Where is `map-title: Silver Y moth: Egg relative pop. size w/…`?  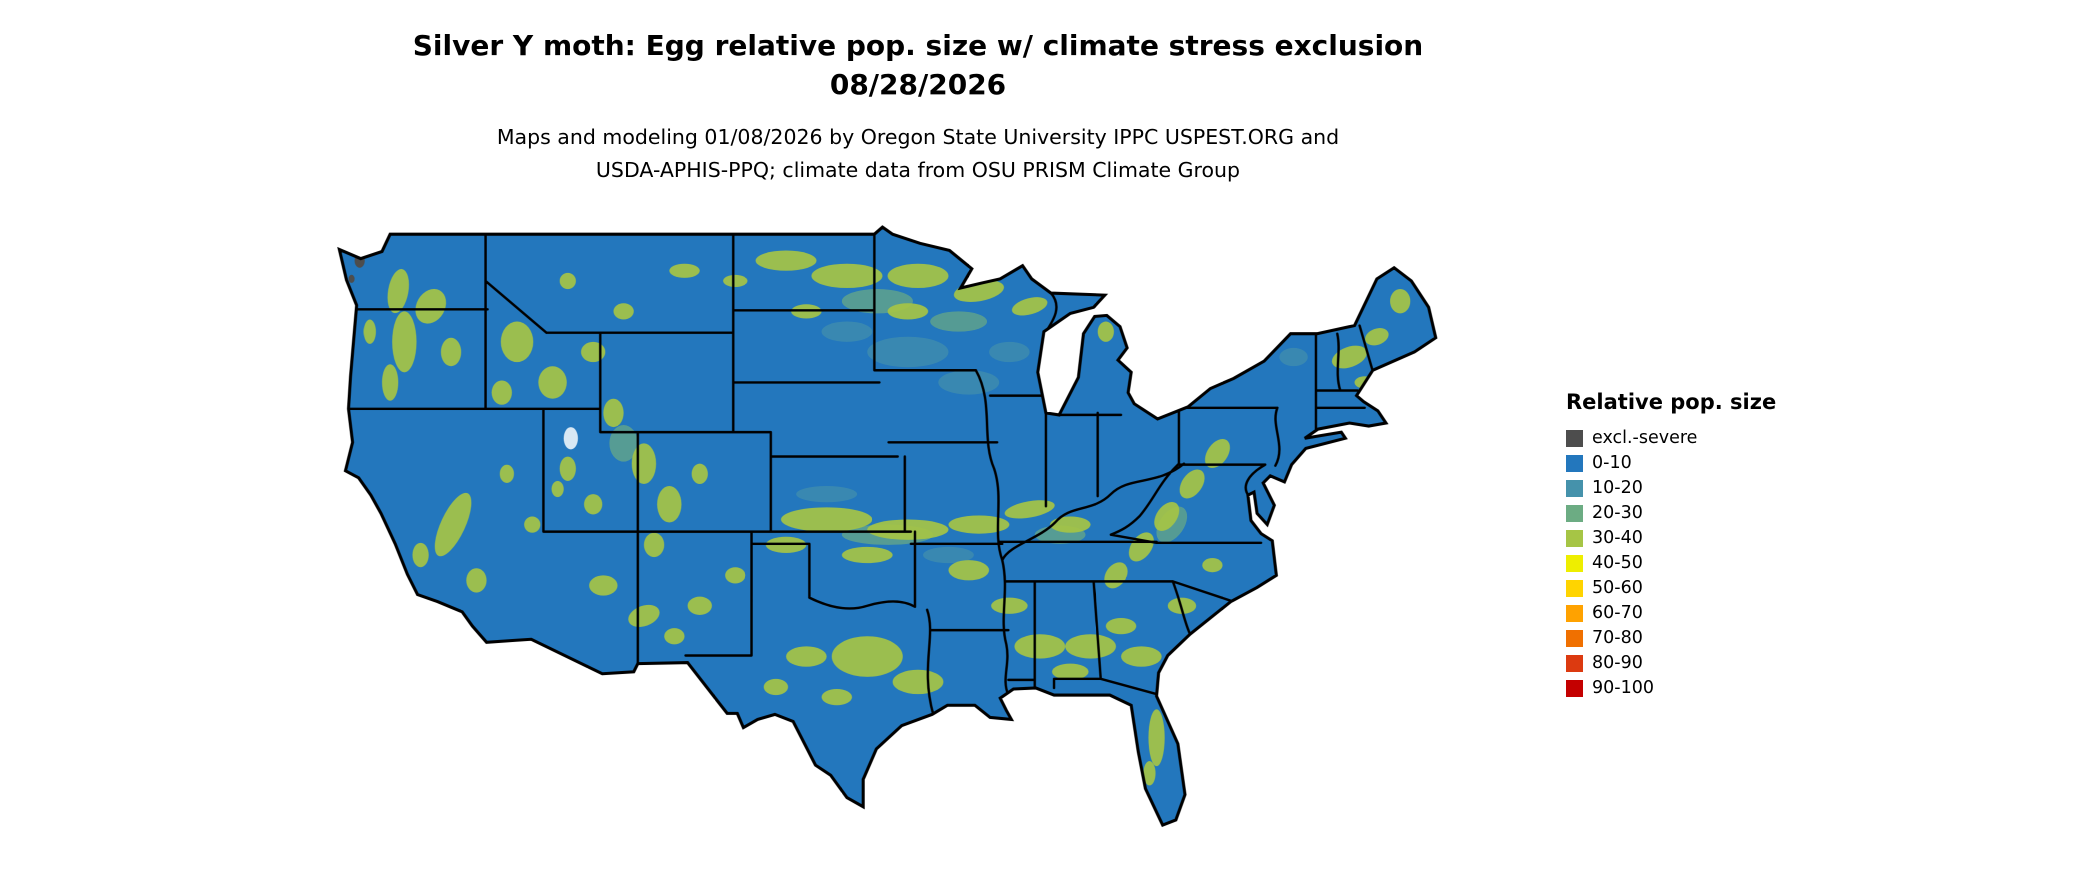 map-title: Silver Y moth: Egg relative pop. size w/… is located at coordinates (918, 65).